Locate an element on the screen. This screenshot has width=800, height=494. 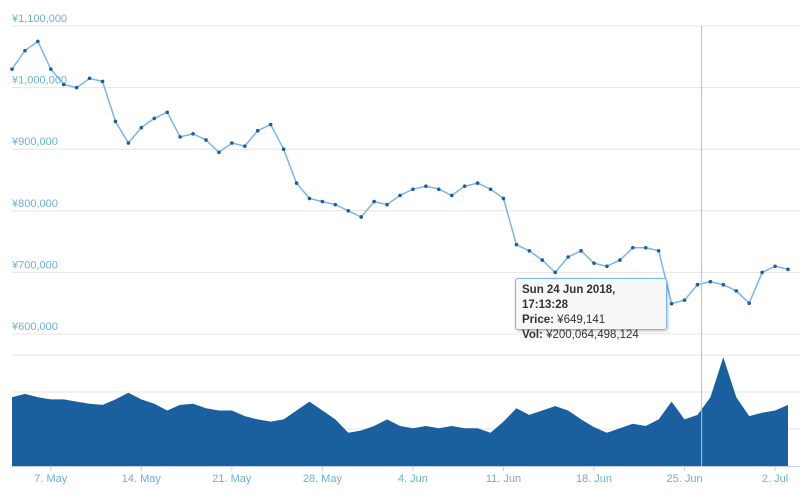
date-tick-label: 4. Jun is located at coordinates (413, 479).